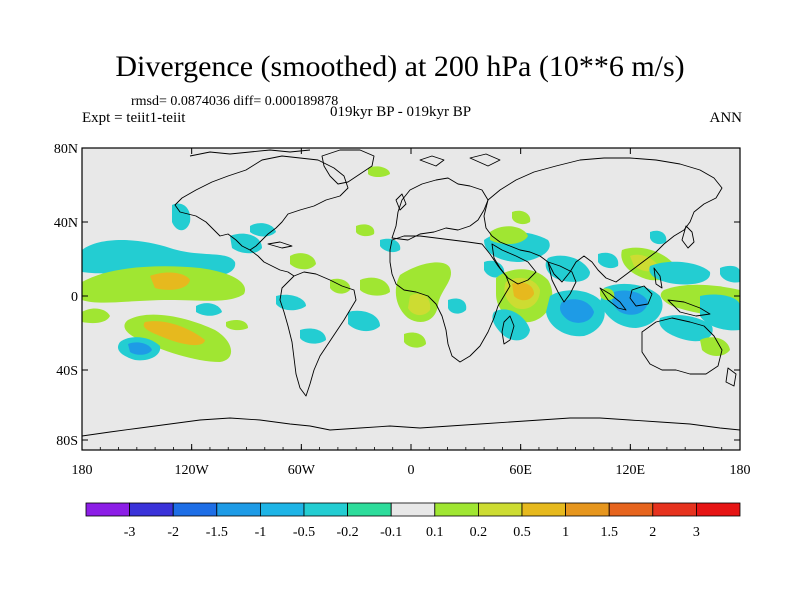 The image size is (800, 600). What do you see at coordinates (67, 371) in the screenshot?
I see `lat-tick-label: 40S` at bounding box center [67, 371].